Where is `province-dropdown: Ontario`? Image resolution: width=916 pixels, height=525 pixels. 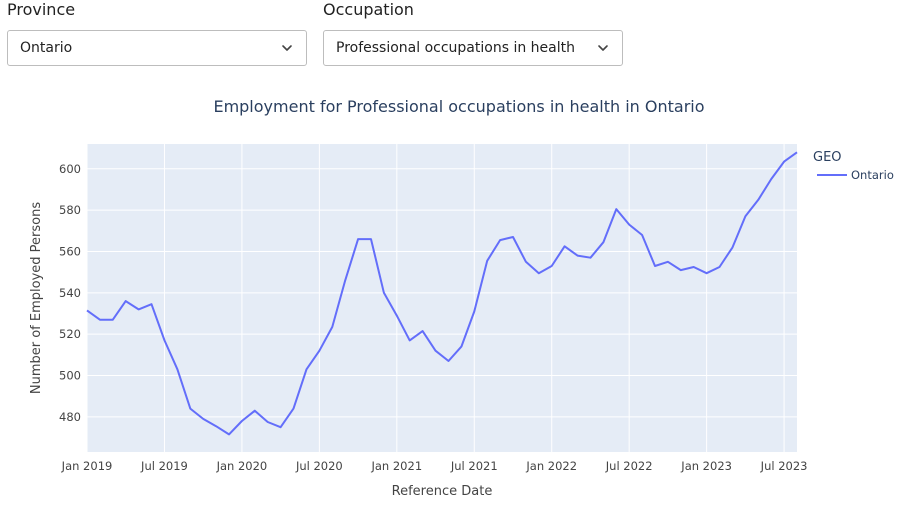 province-dropdown: Ontario is located at coordinates (157, 48).